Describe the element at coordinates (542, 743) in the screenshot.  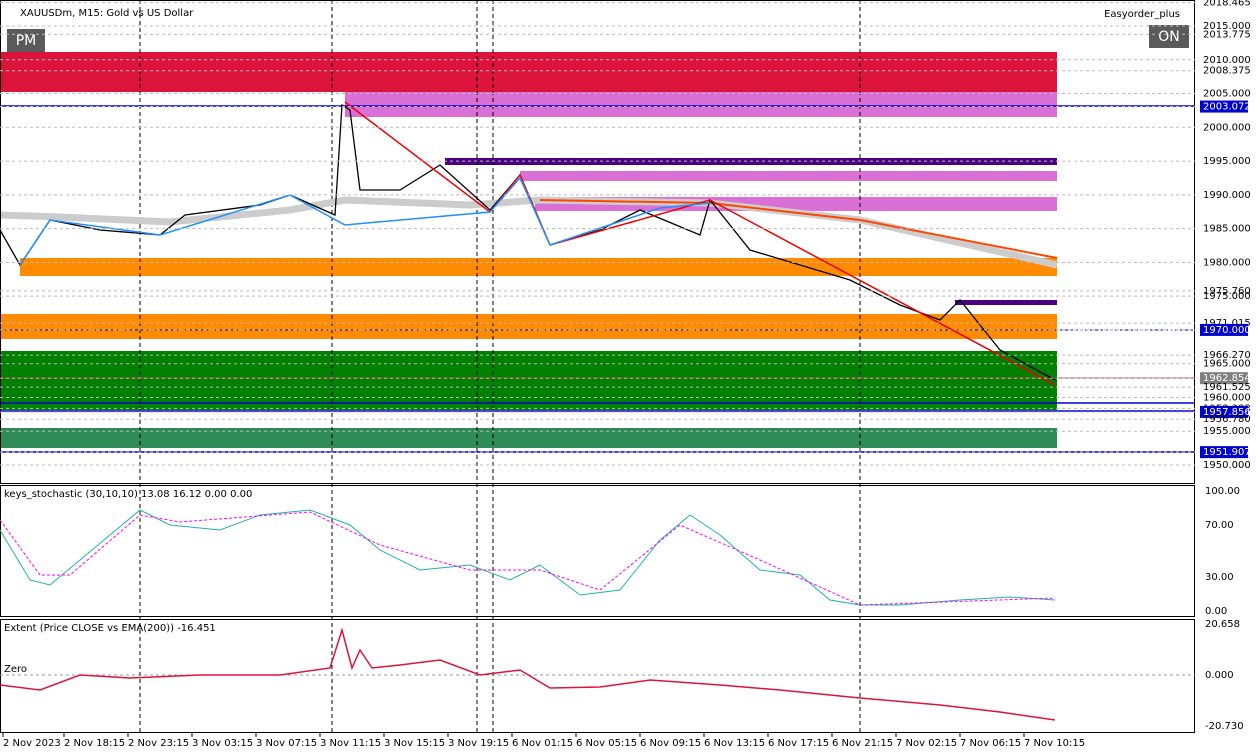
I see `time-label: 6 Nov 01:15` at that location.